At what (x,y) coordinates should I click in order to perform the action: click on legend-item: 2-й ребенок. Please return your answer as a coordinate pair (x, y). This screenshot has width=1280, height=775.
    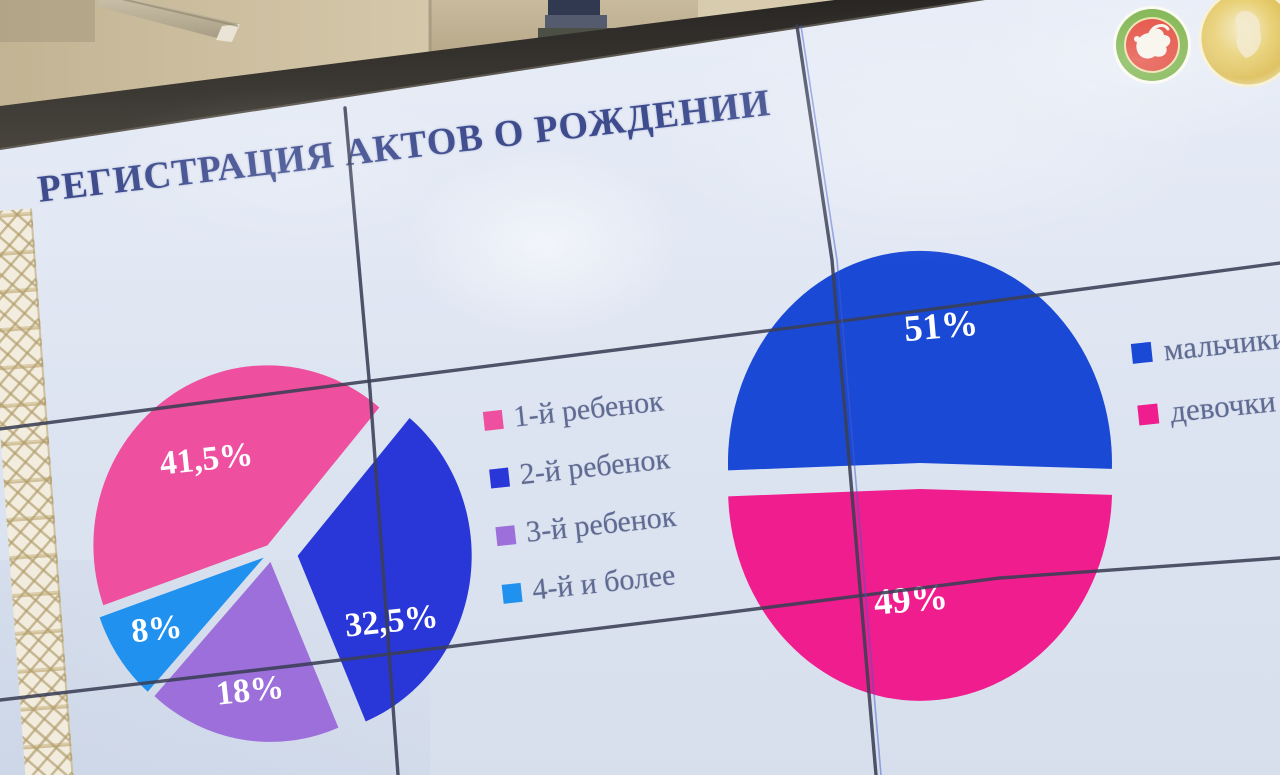
    Looking at the image, I should click on (579, 468).